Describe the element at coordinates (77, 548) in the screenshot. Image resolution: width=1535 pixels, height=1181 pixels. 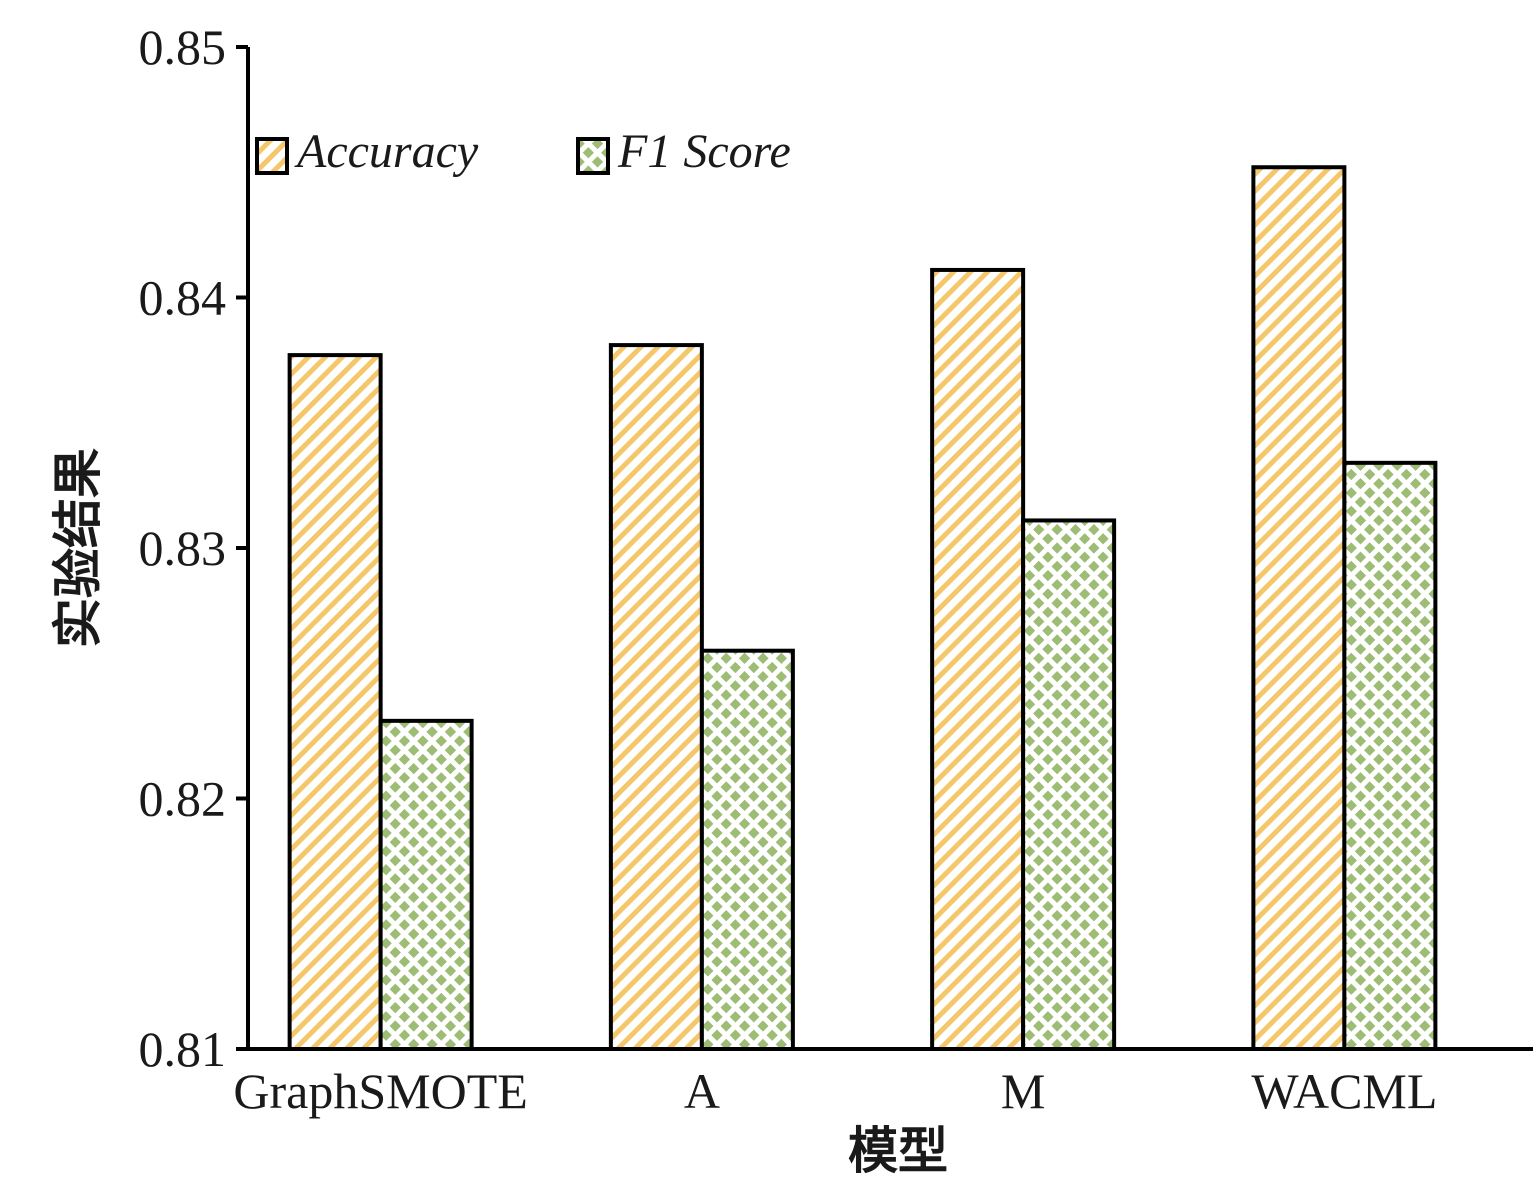
I see `y-axis-title: 实验结果` at that location.